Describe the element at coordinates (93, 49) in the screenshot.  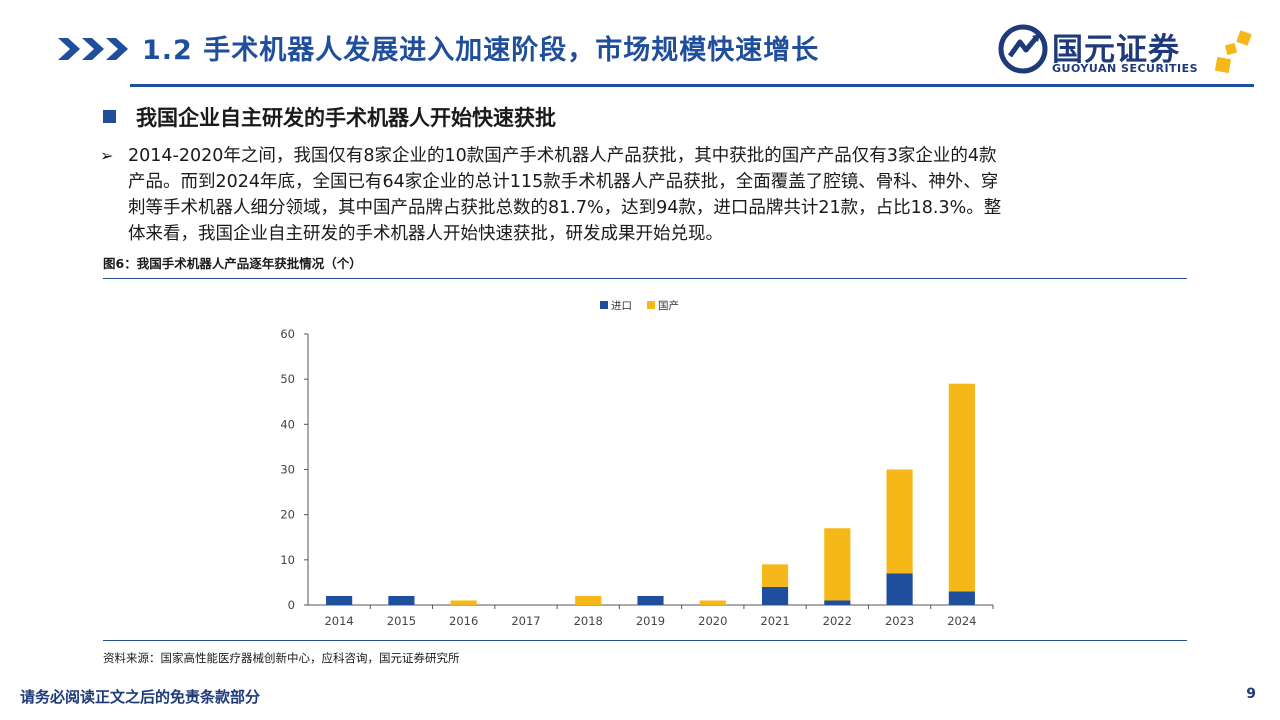
I see `title-chevrons-icon` at that location.